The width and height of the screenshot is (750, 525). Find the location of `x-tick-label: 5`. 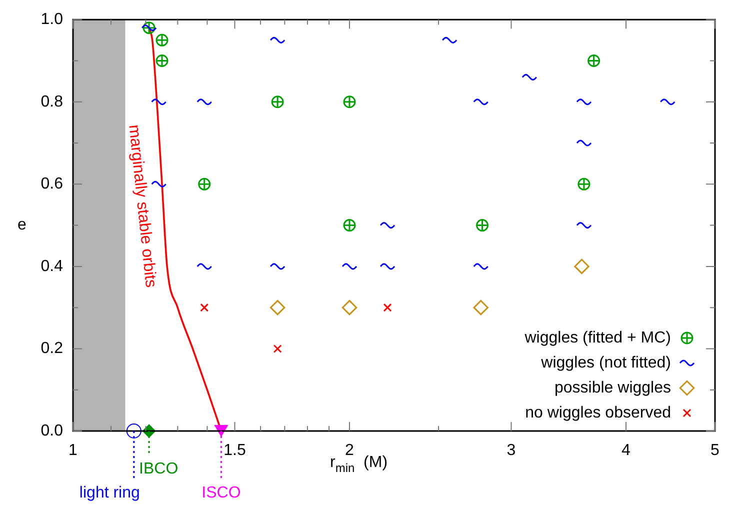

x-tick-label: 5 is located at coordinates (715, 451).